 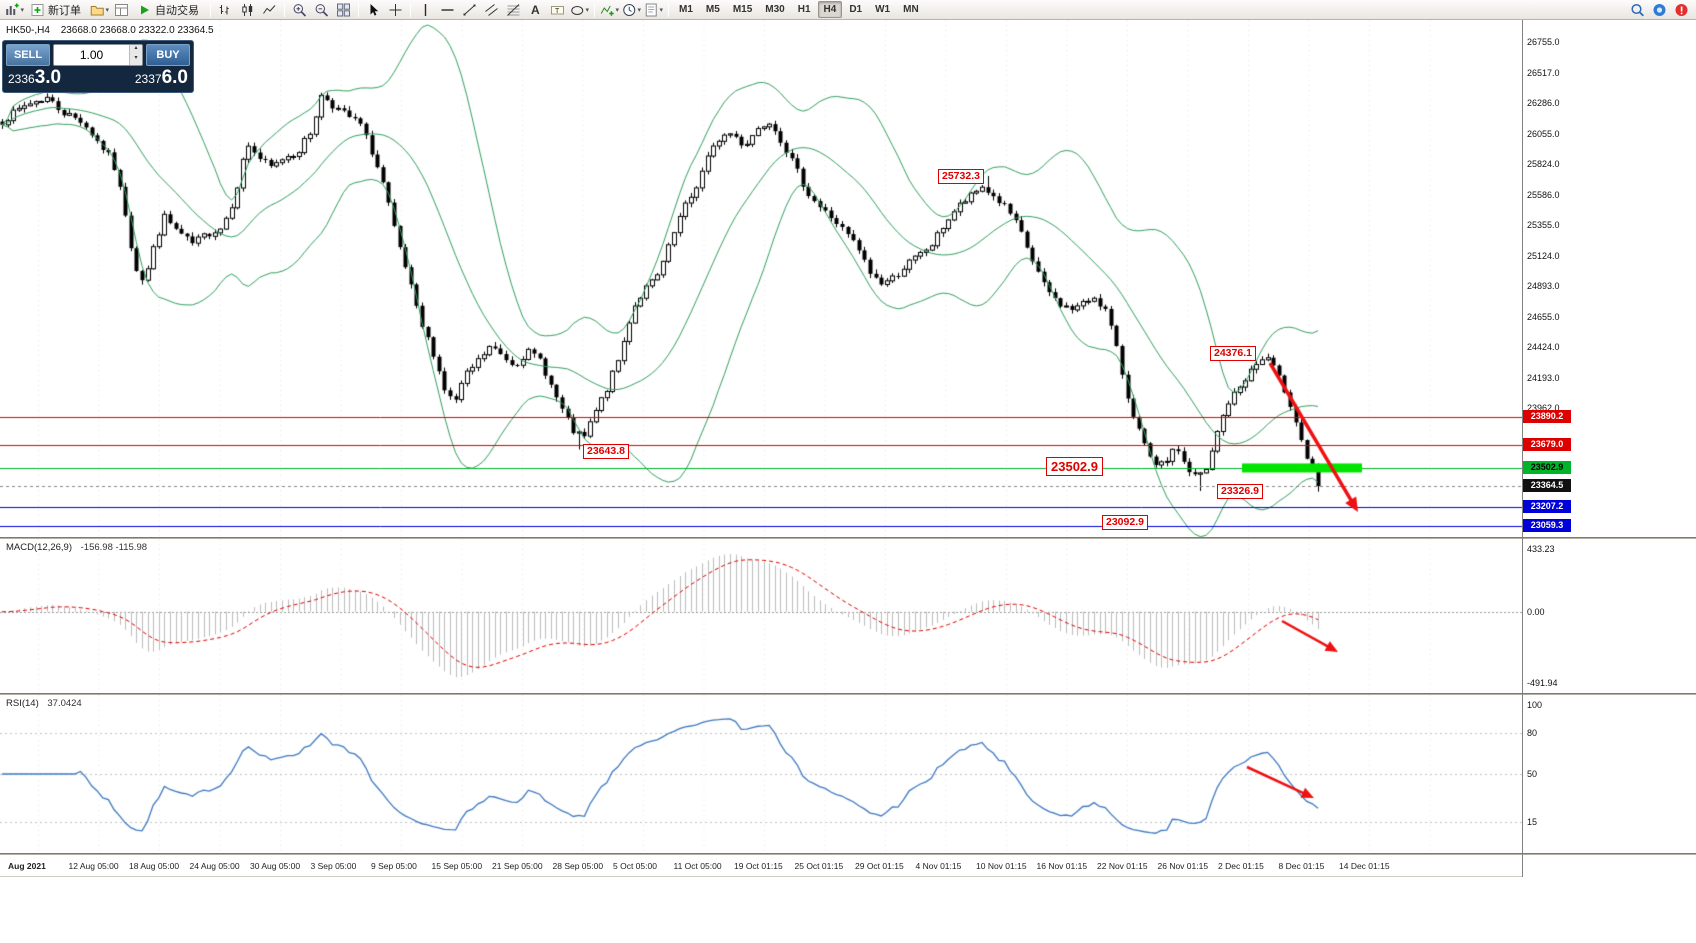 What do you see at coordinates (1637, 10) in the screenshot?
I see `search-icon` at bounding box center [1637, 10].